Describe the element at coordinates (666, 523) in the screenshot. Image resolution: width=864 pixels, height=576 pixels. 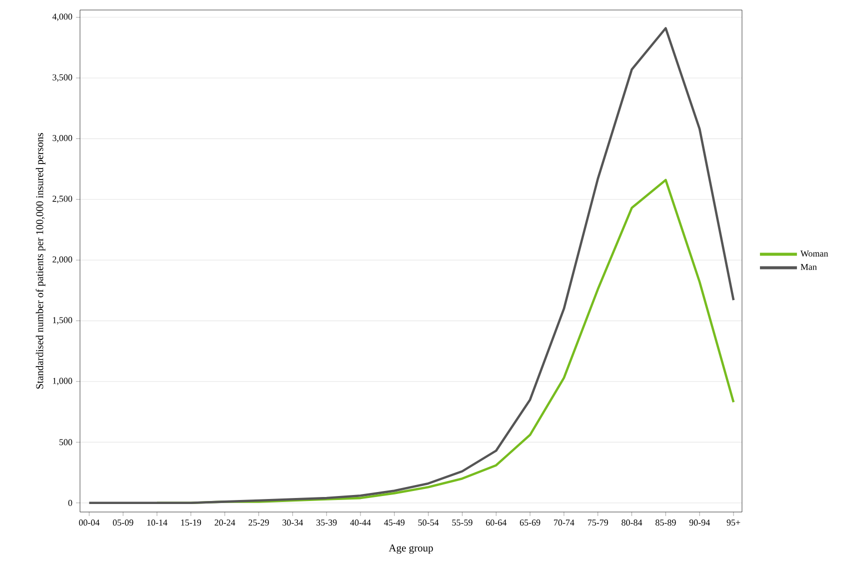
I see `x-tick-label: 85-89` at that location.